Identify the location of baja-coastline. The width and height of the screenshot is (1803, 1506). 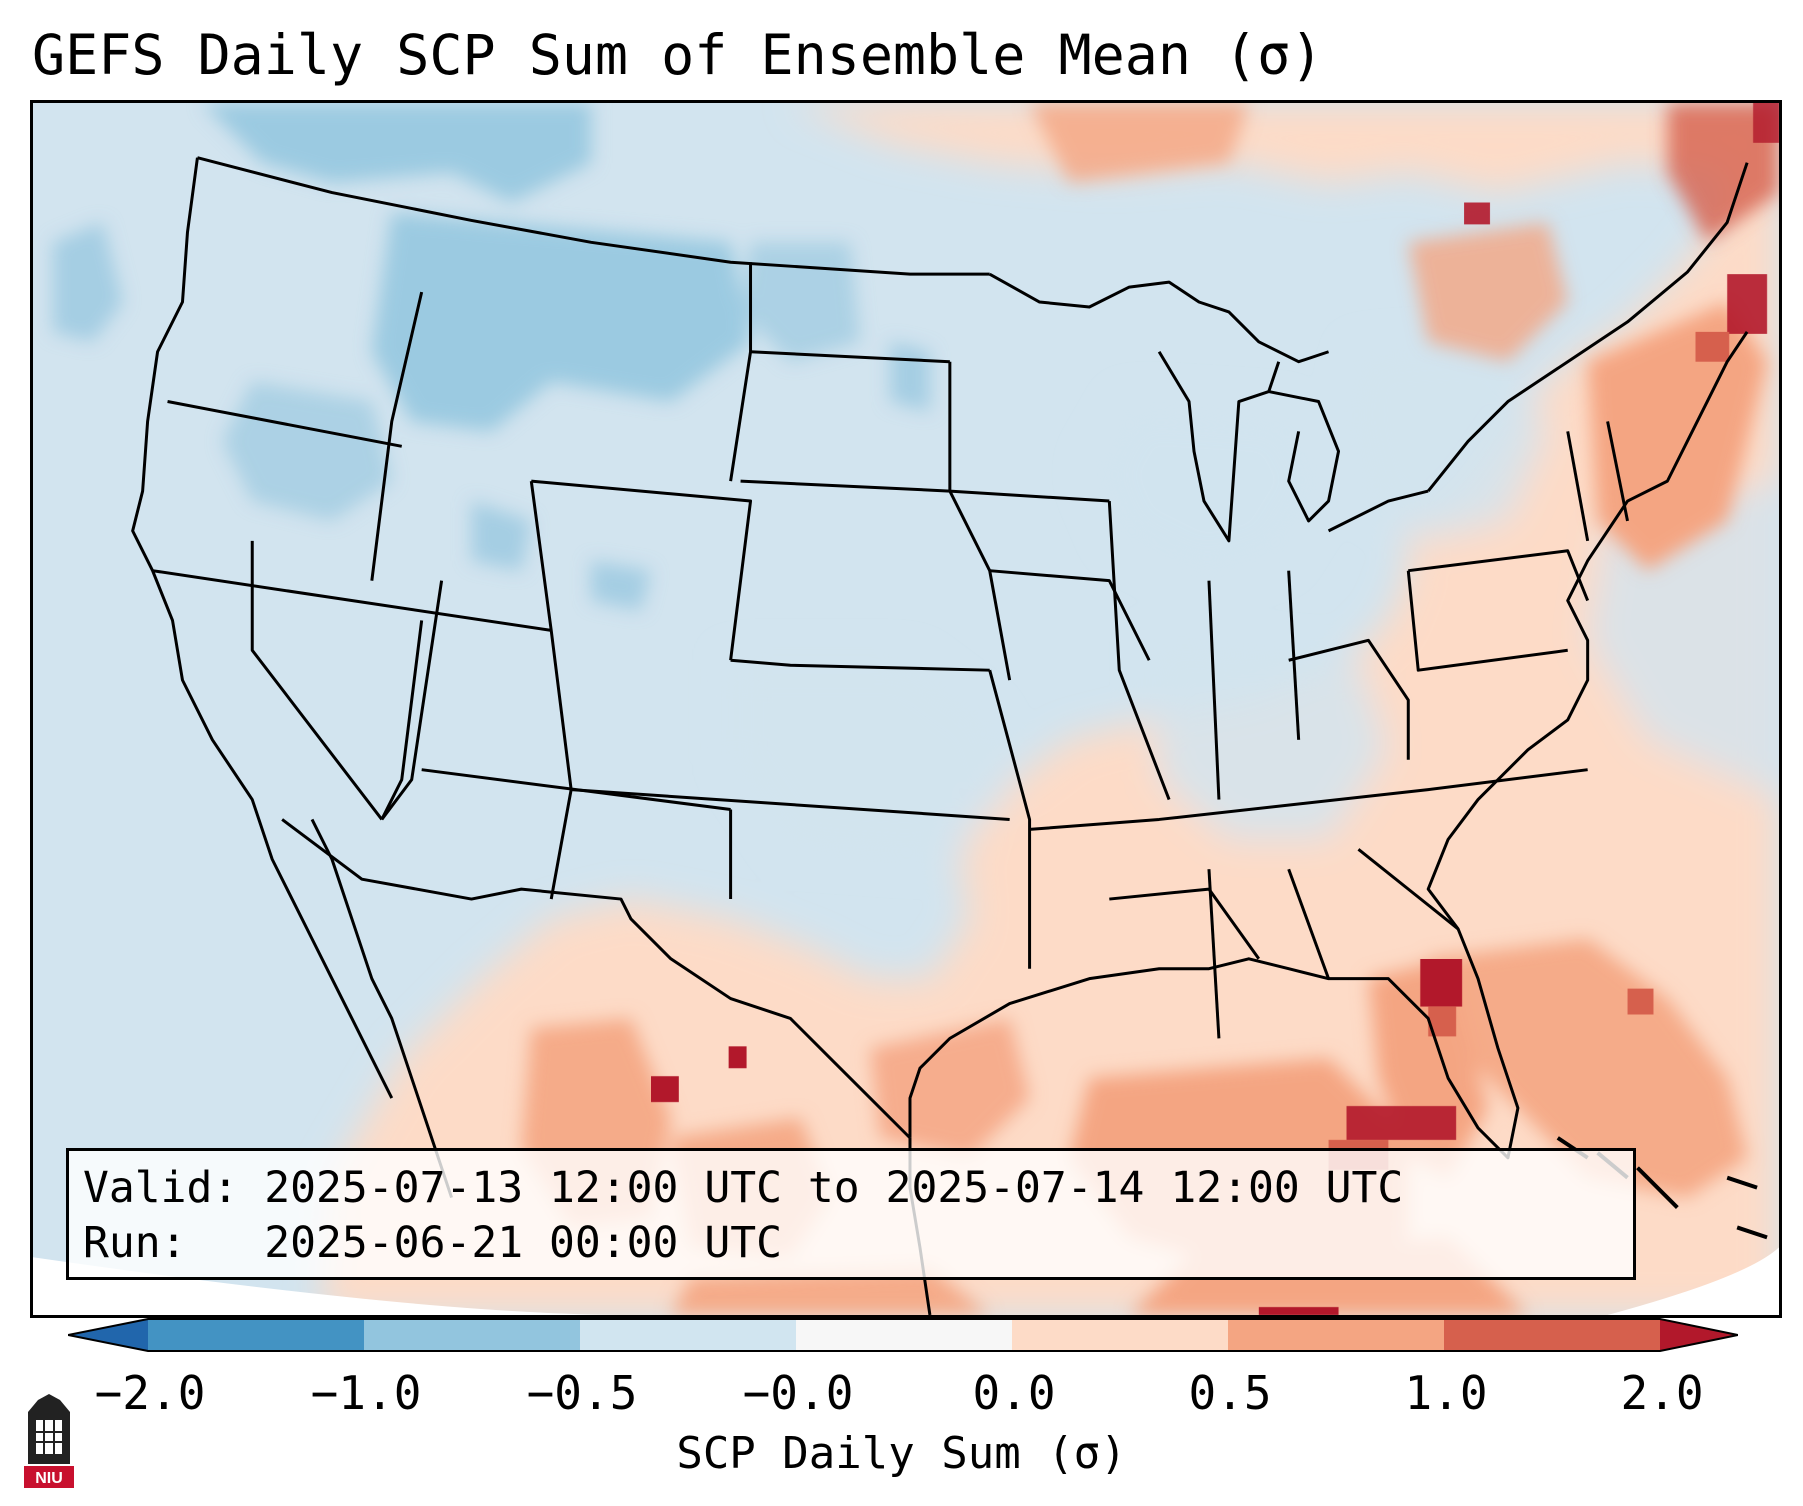
(381, 1008).